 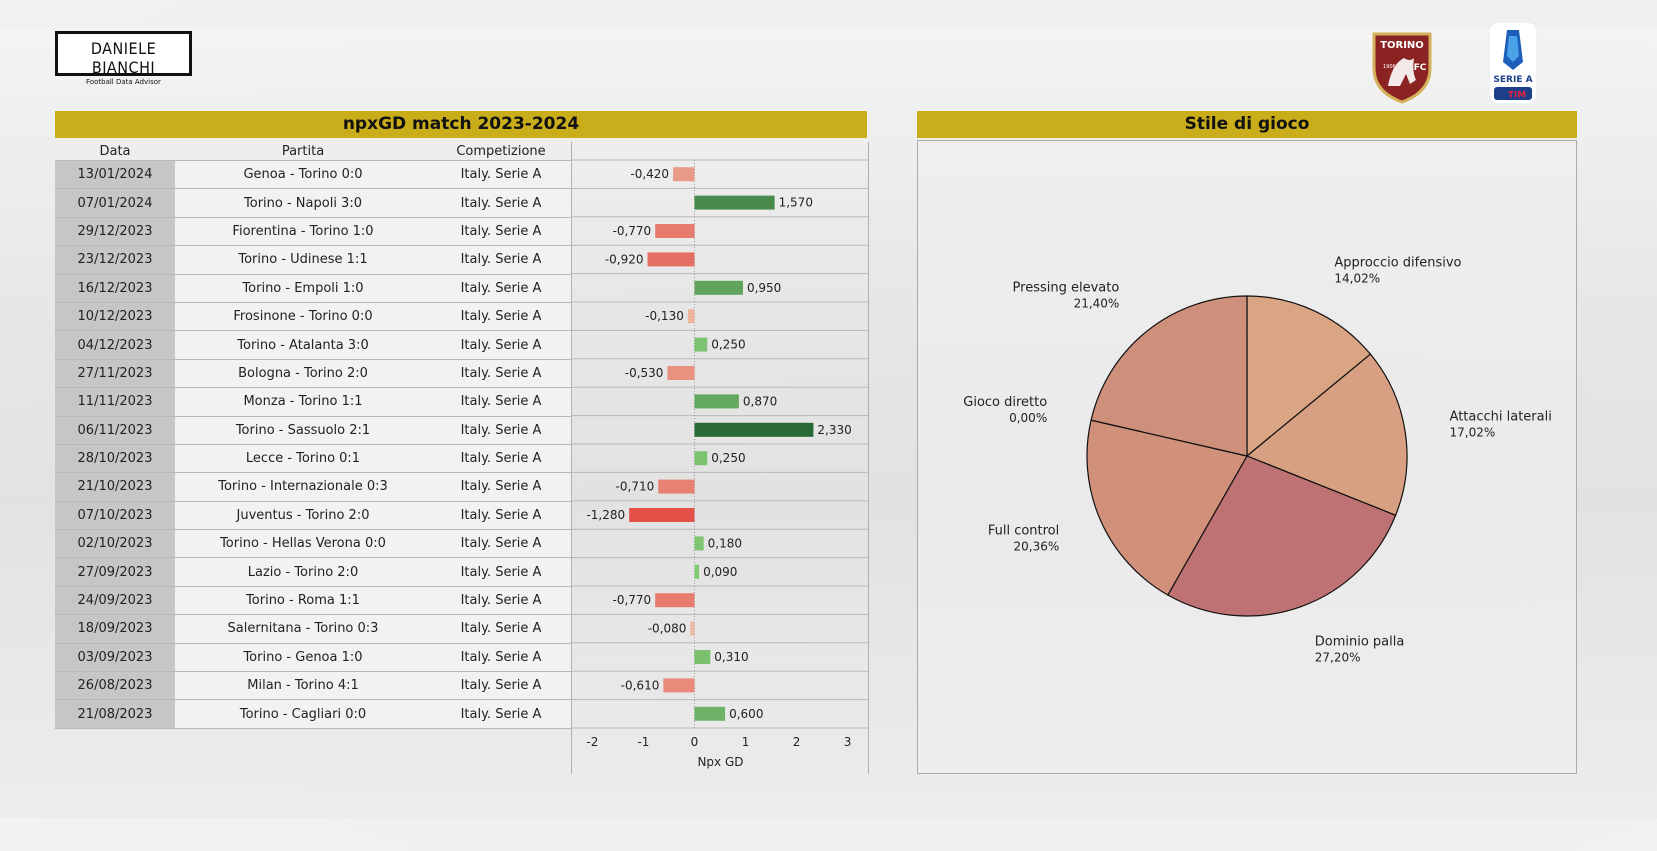 What do you see at coordinates (303, 543) in the screenshot?
I see `row-match: Torino - Hellas Verona 0:0` at bounding box center [303, 543].